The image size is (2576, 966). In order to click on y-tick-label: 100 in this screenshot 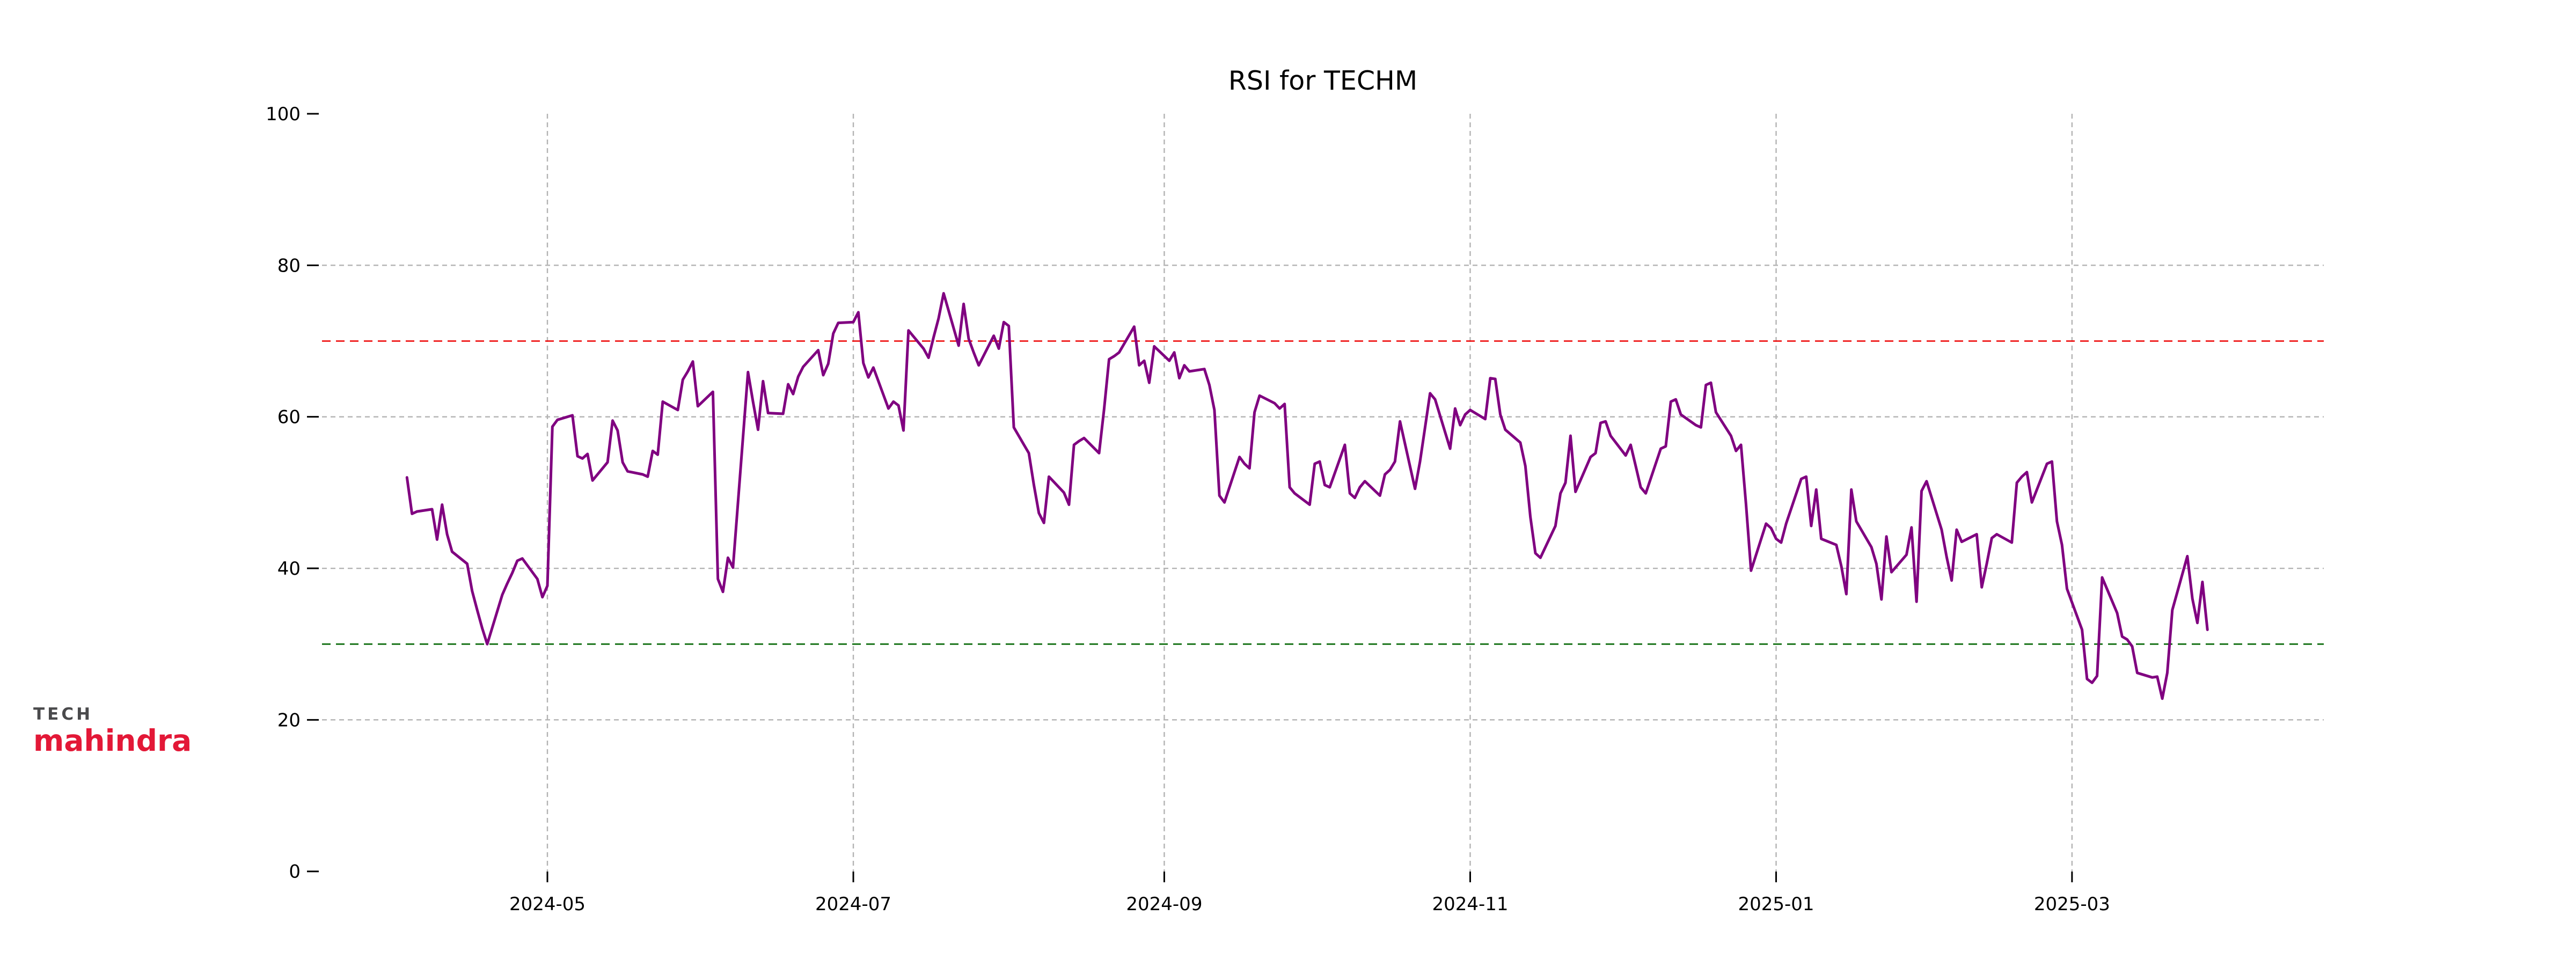, I will do `click(283, 114)`.